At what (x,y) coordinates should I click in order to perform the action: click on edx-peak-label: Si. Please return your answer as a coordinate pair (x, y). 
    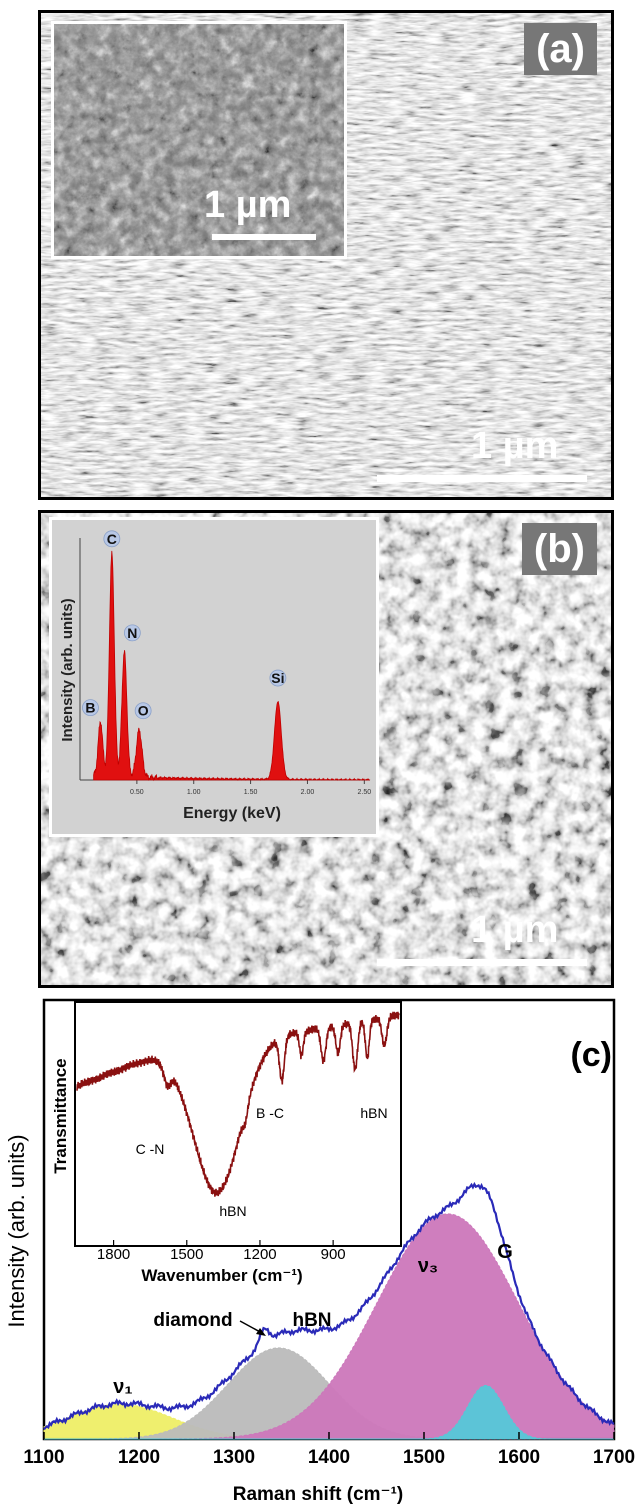
    Looking at the image, I should click on (277, 678).